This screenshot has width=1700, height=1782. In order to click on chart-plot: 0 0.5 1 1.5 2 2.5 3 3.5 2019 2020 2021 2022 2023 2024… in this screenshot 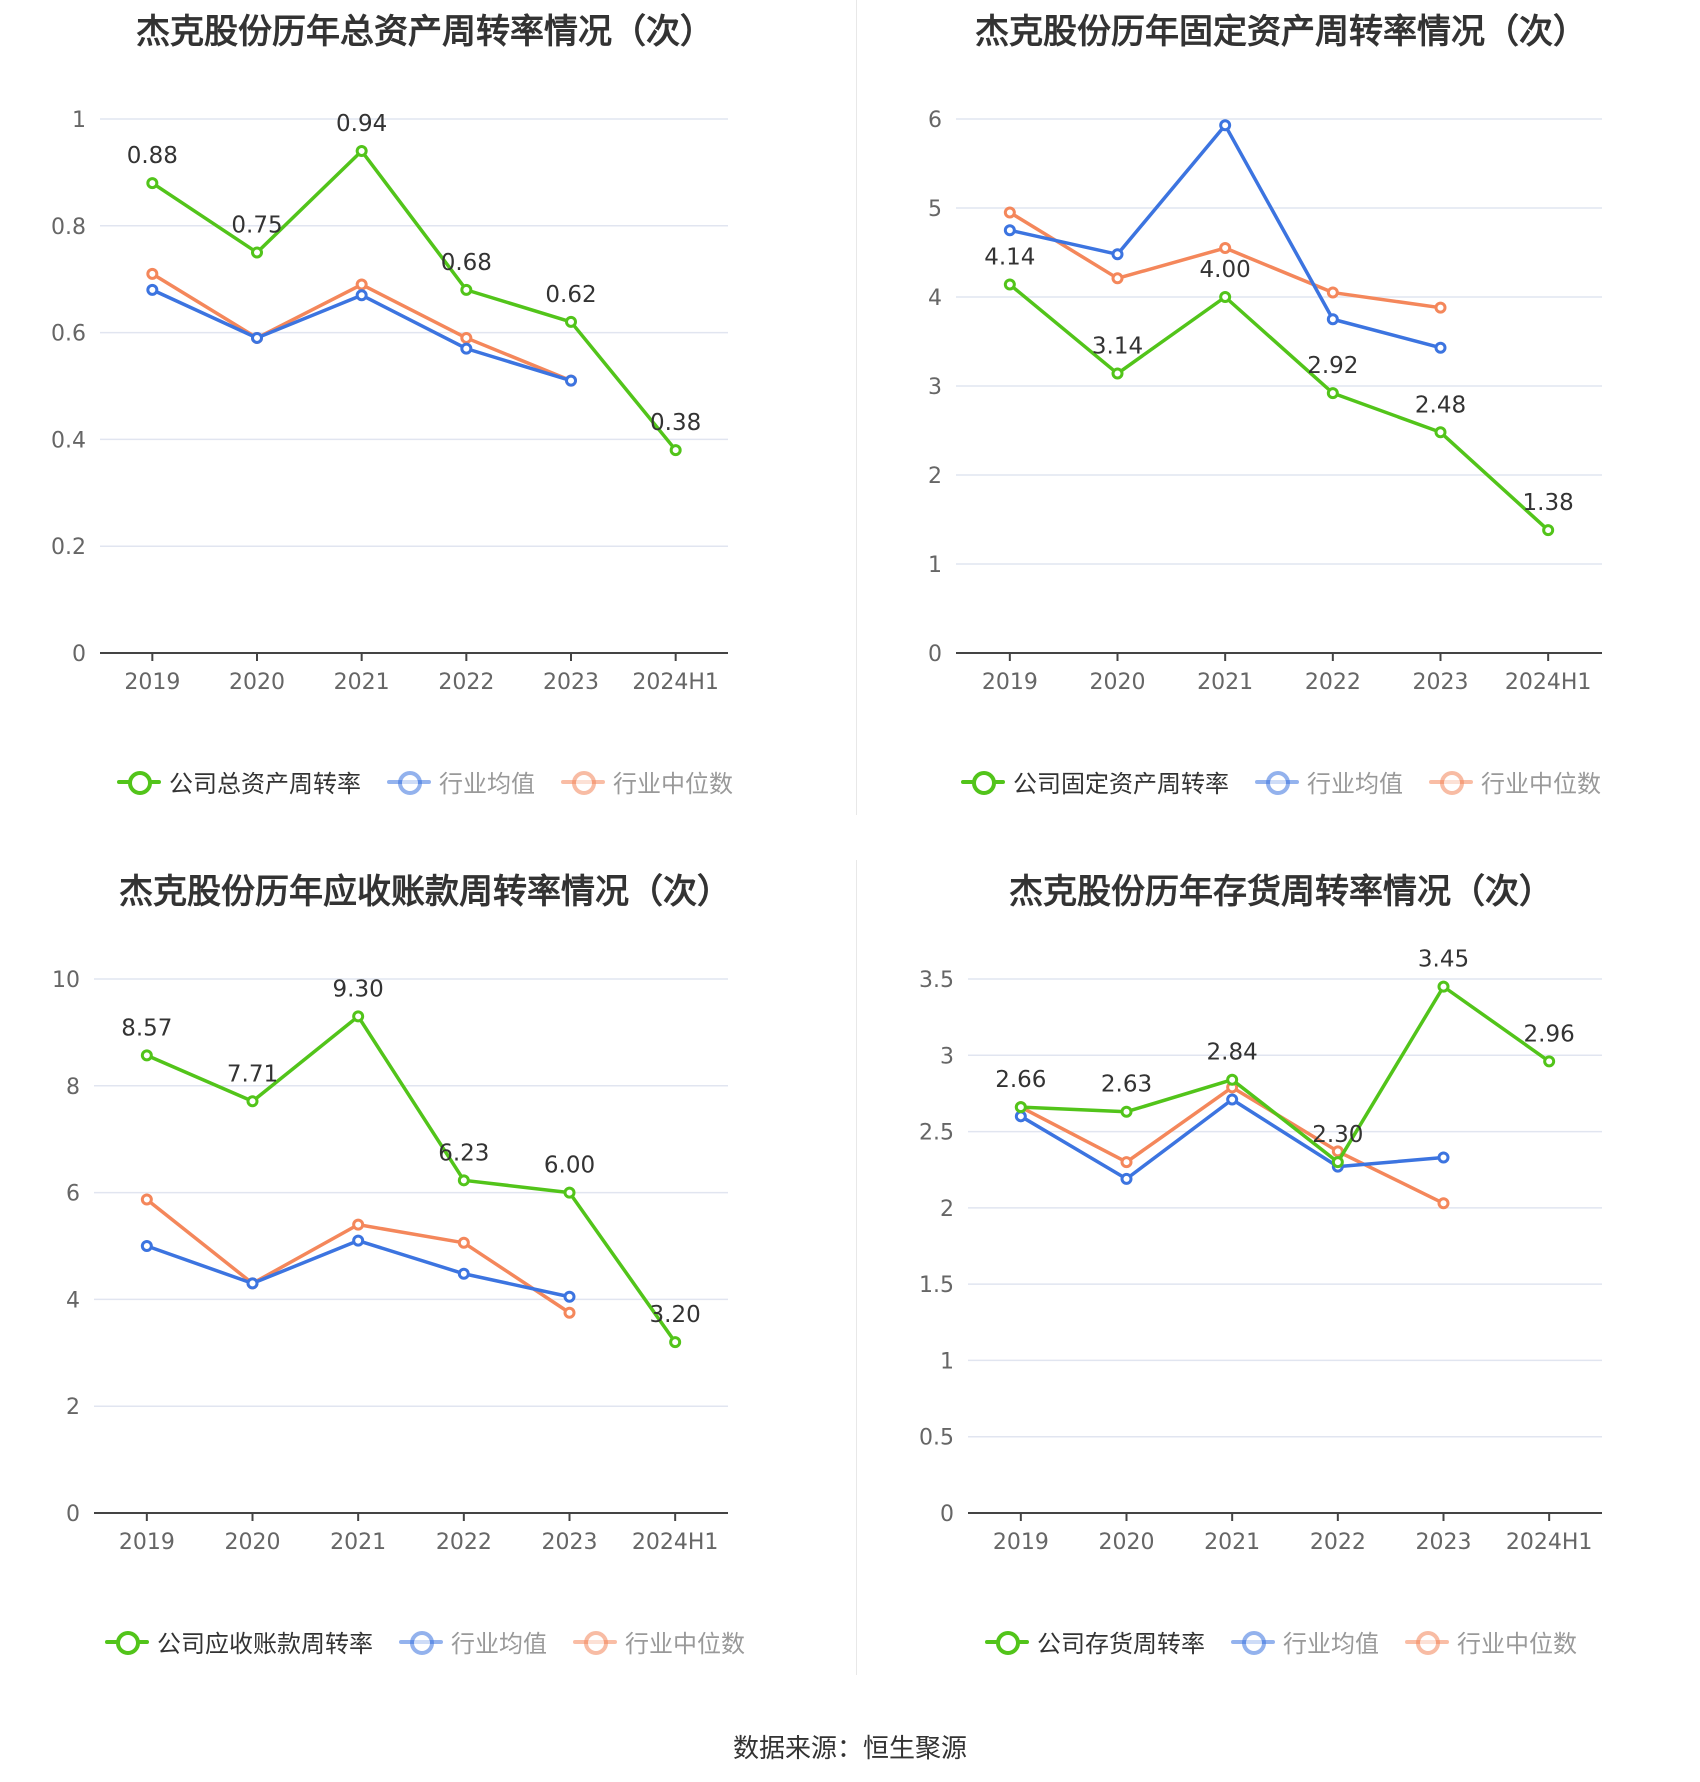, I will do `click(1260, 1251)`.